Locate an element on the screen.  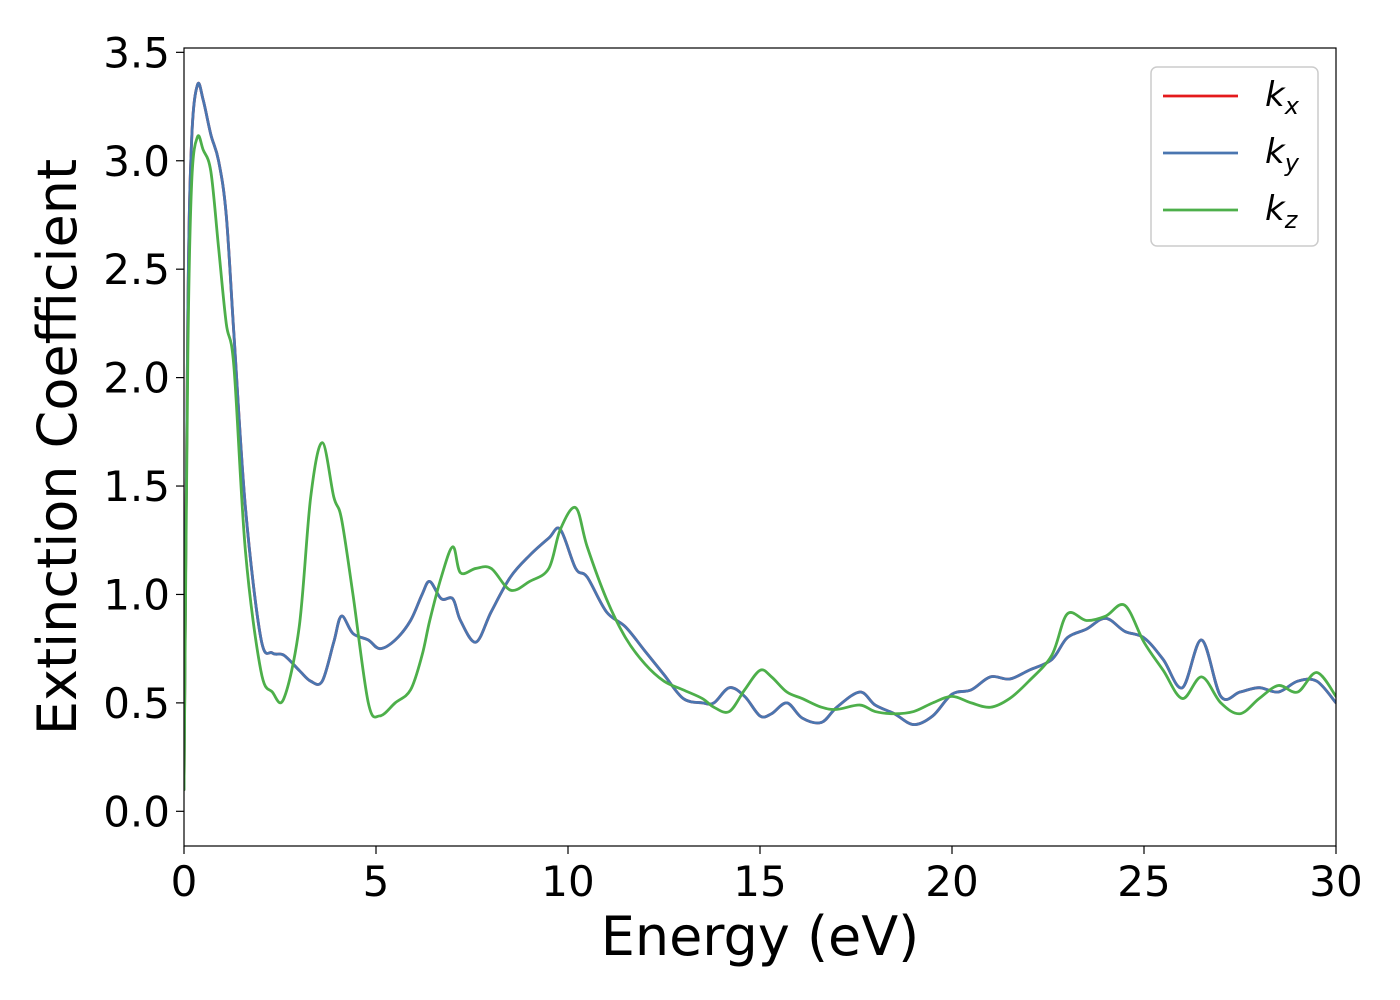
legend-label: ky is located at coordinates (1282, 154).